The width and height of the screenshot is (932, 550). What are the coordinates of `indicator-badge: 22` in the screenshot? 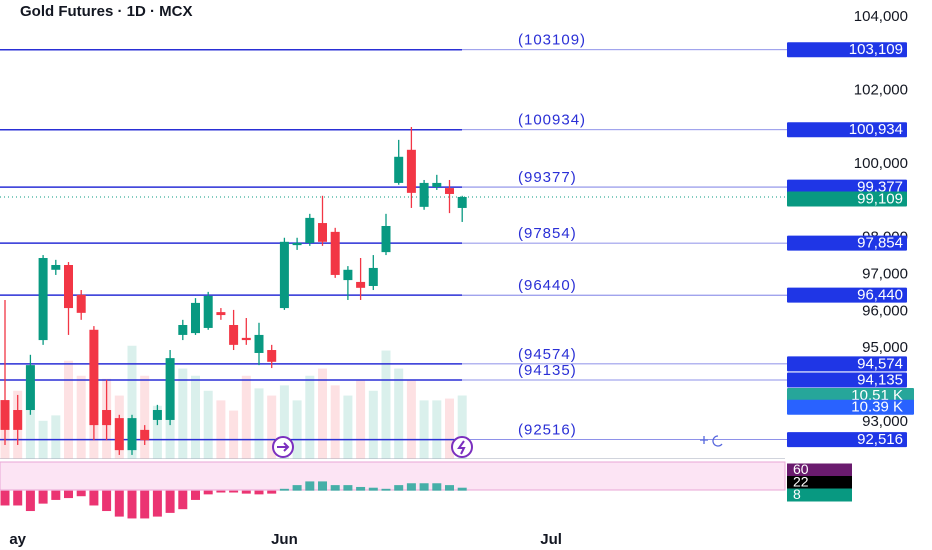 It's located at (801, 482).